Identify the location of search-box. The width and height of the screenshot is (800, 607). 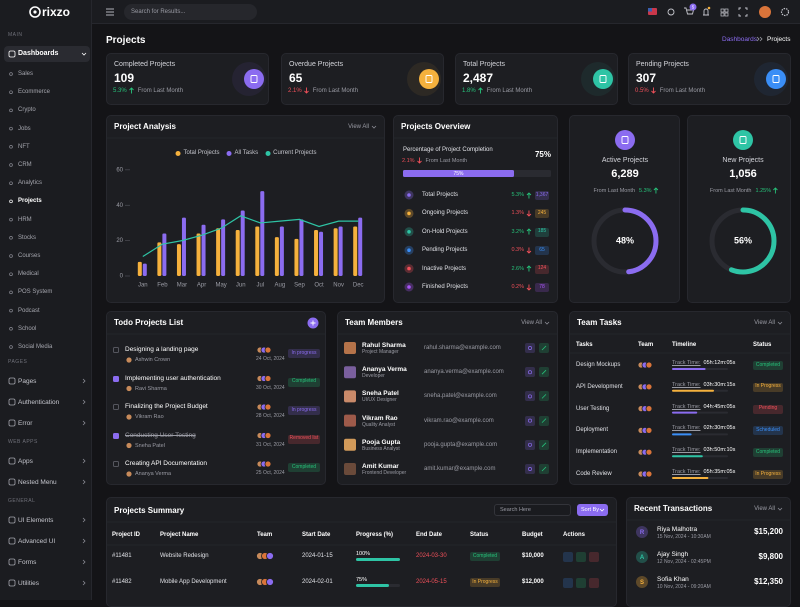
(190, 12).